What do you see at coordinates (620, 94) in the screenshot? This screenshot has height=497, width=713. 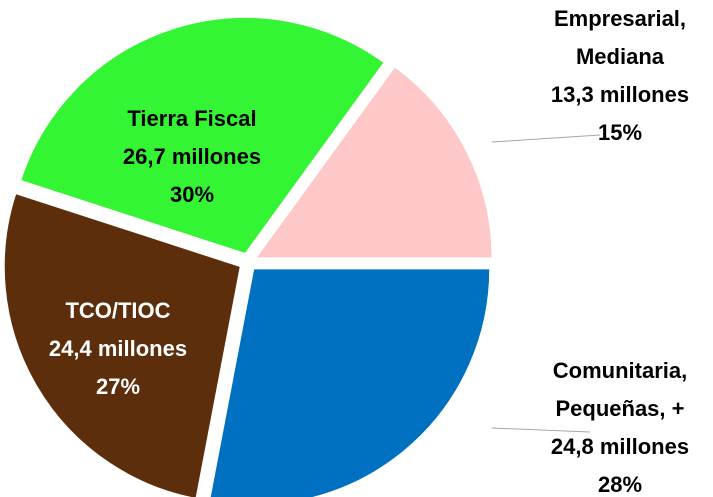 I see `slice-label: 13,3 millones` at bounding box center [620, 94].